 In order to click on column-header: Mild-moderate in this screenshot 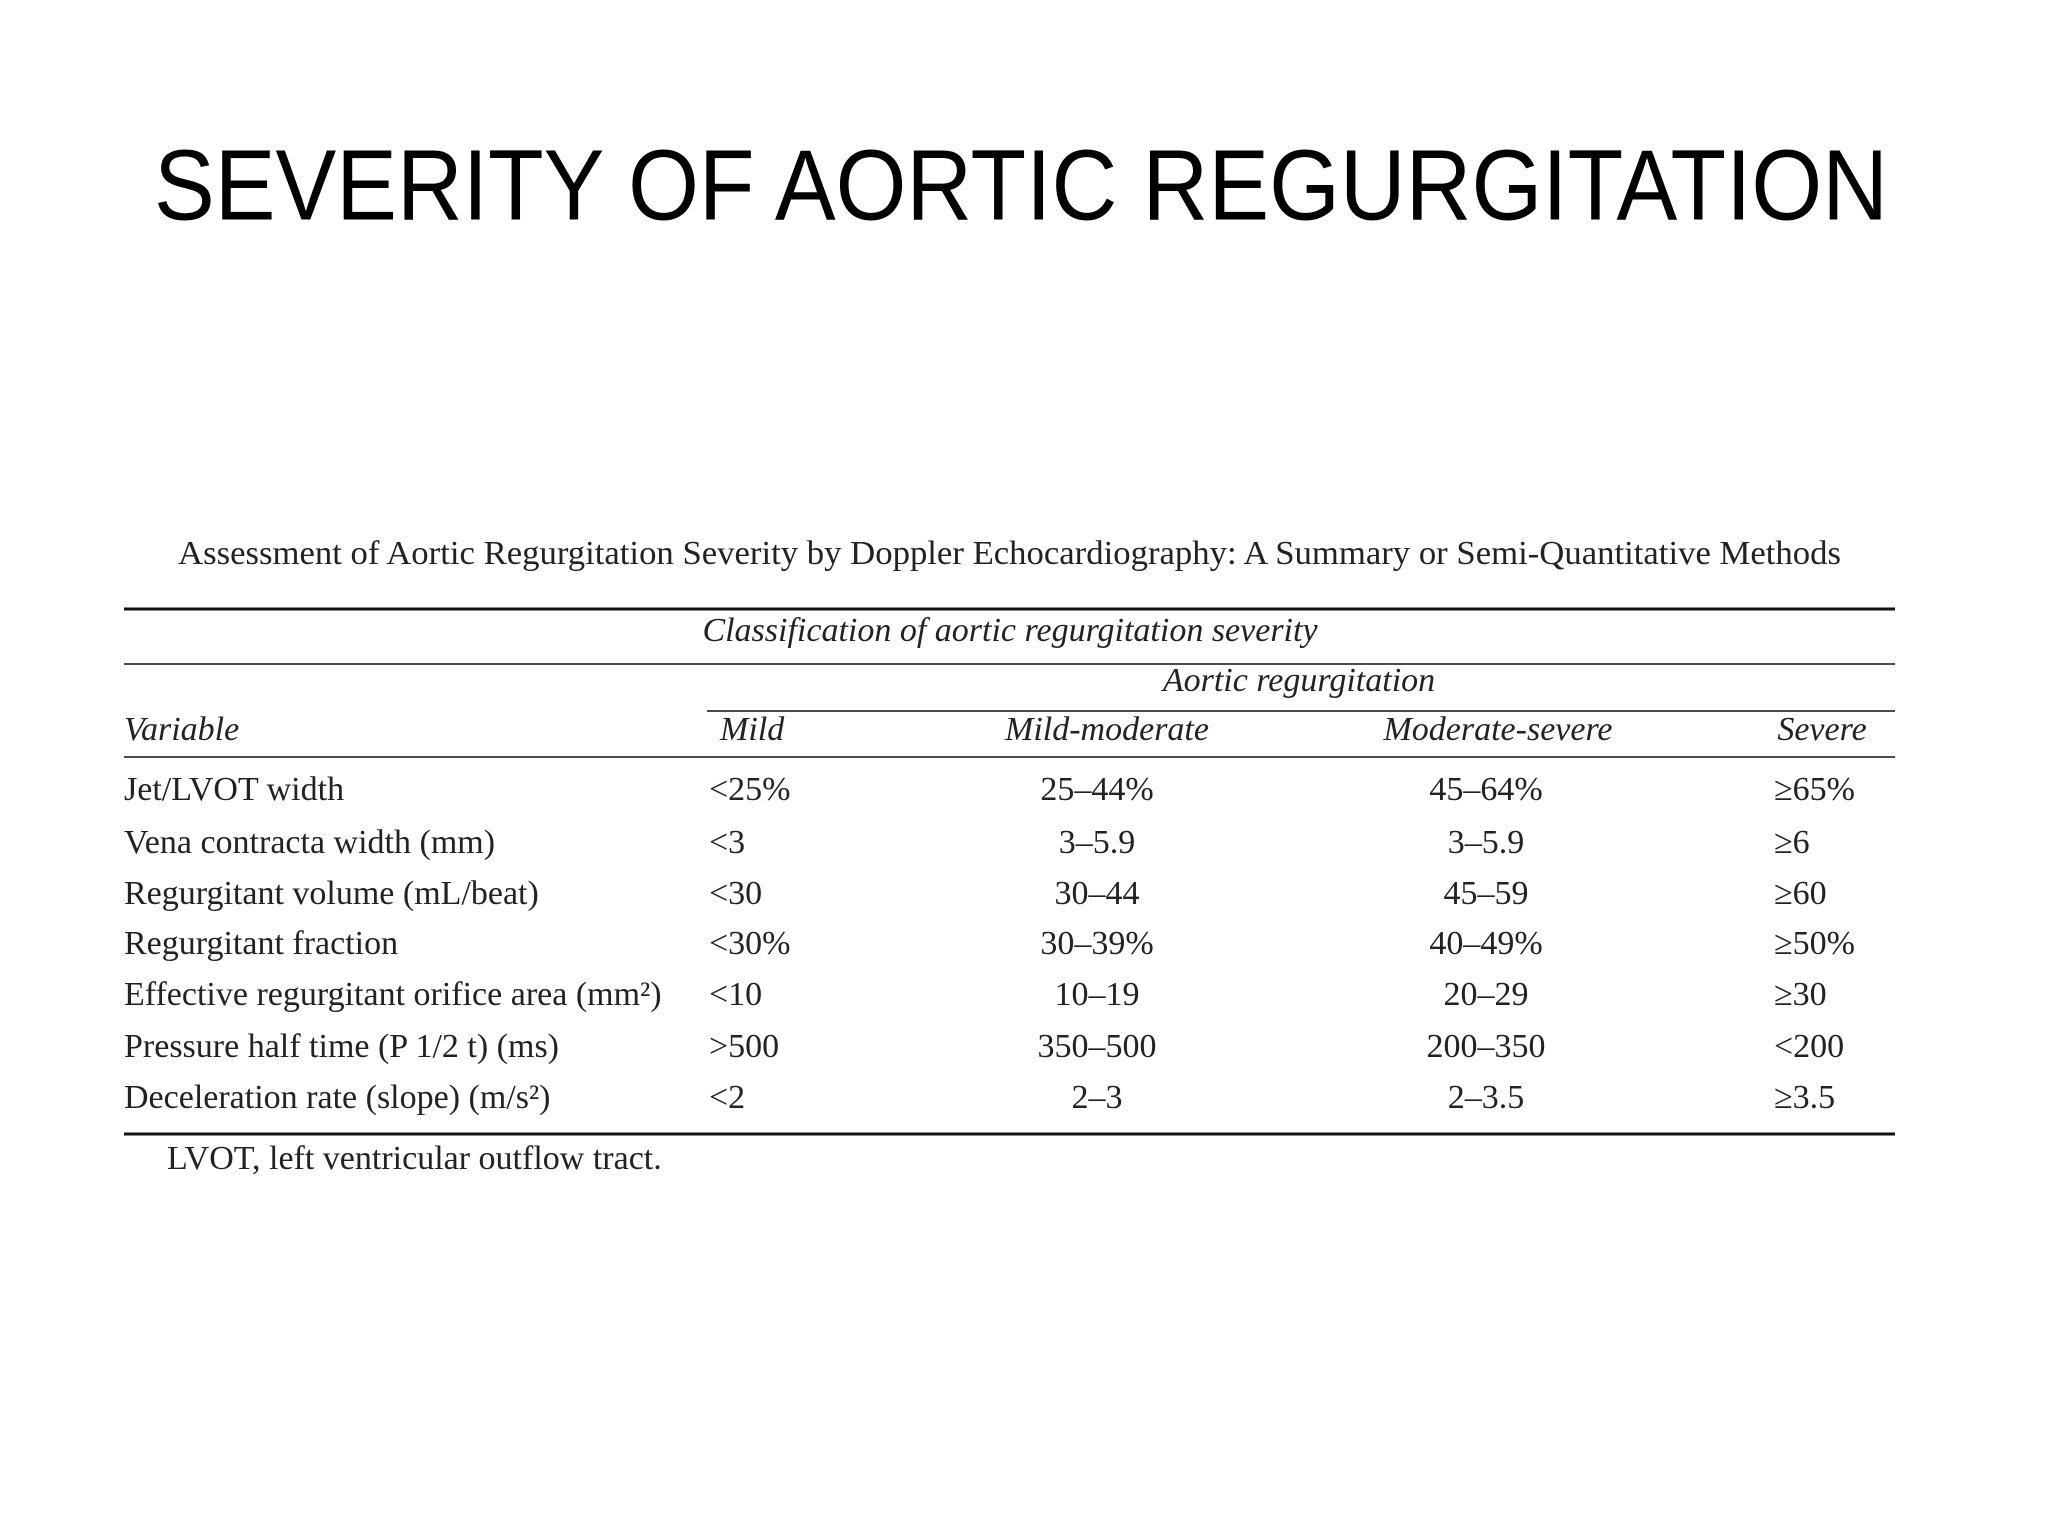, I will do `click(1106, 729)`.